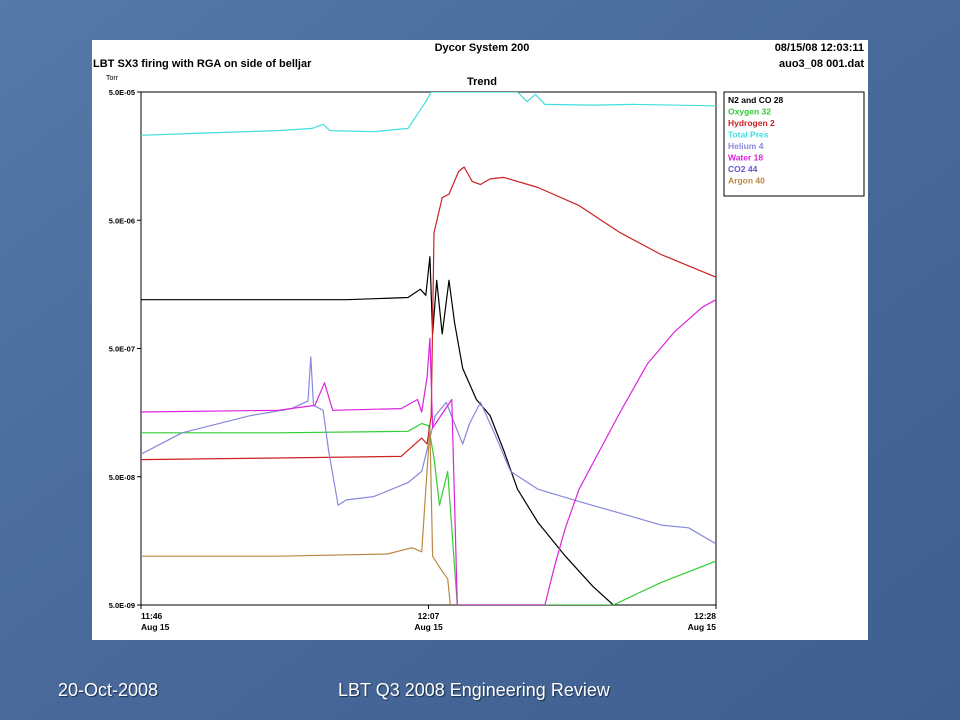  Describe the element at coordinates (429, 616) in the screenshot. I see `x-tick-label: 12:07` at that location.